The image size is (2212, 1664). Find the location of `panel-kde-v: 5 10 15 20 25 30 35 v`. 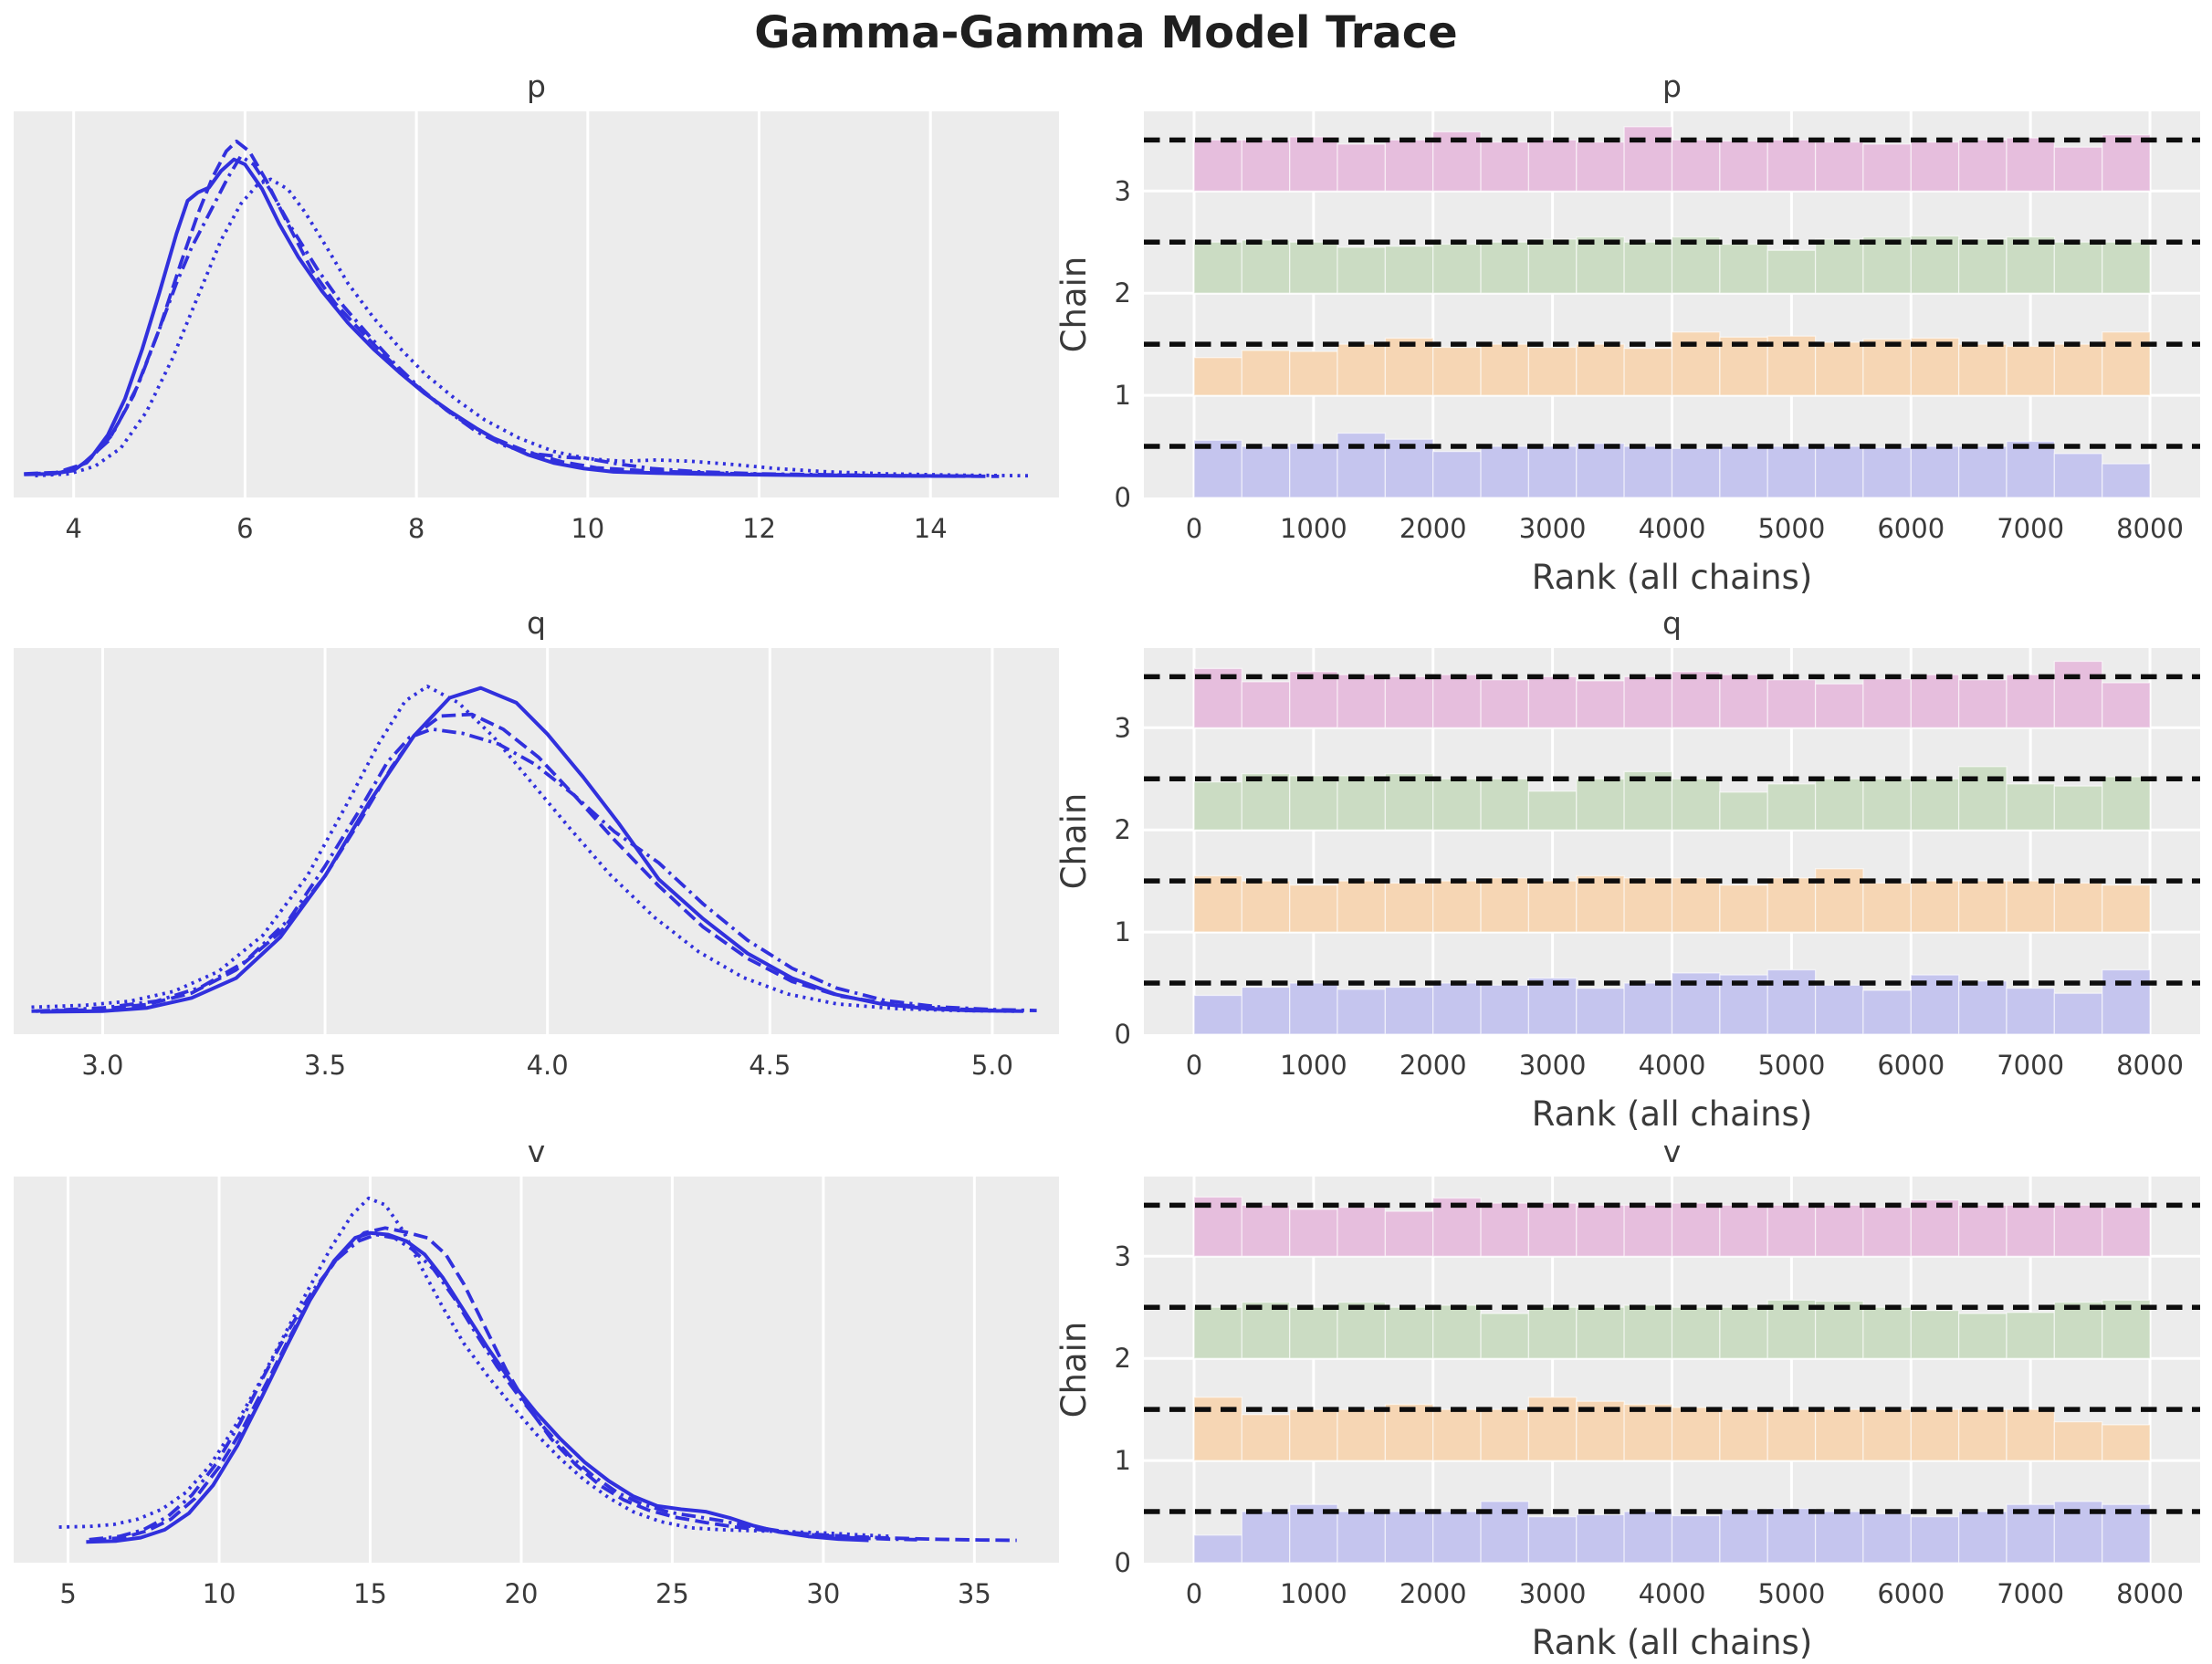

panel-kde-v: 5 10 15 20 25 30 35 v is located at coordinates (536, 1371).